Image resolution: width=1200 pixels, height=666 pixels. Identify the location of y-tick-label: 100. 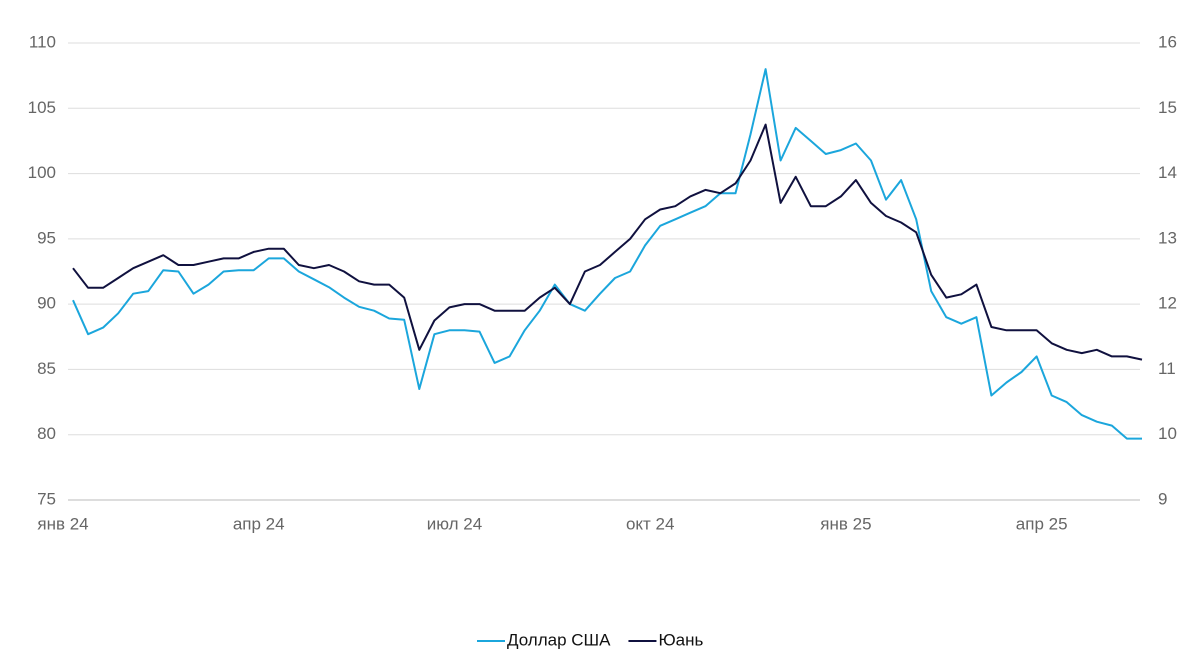
(42, 172).